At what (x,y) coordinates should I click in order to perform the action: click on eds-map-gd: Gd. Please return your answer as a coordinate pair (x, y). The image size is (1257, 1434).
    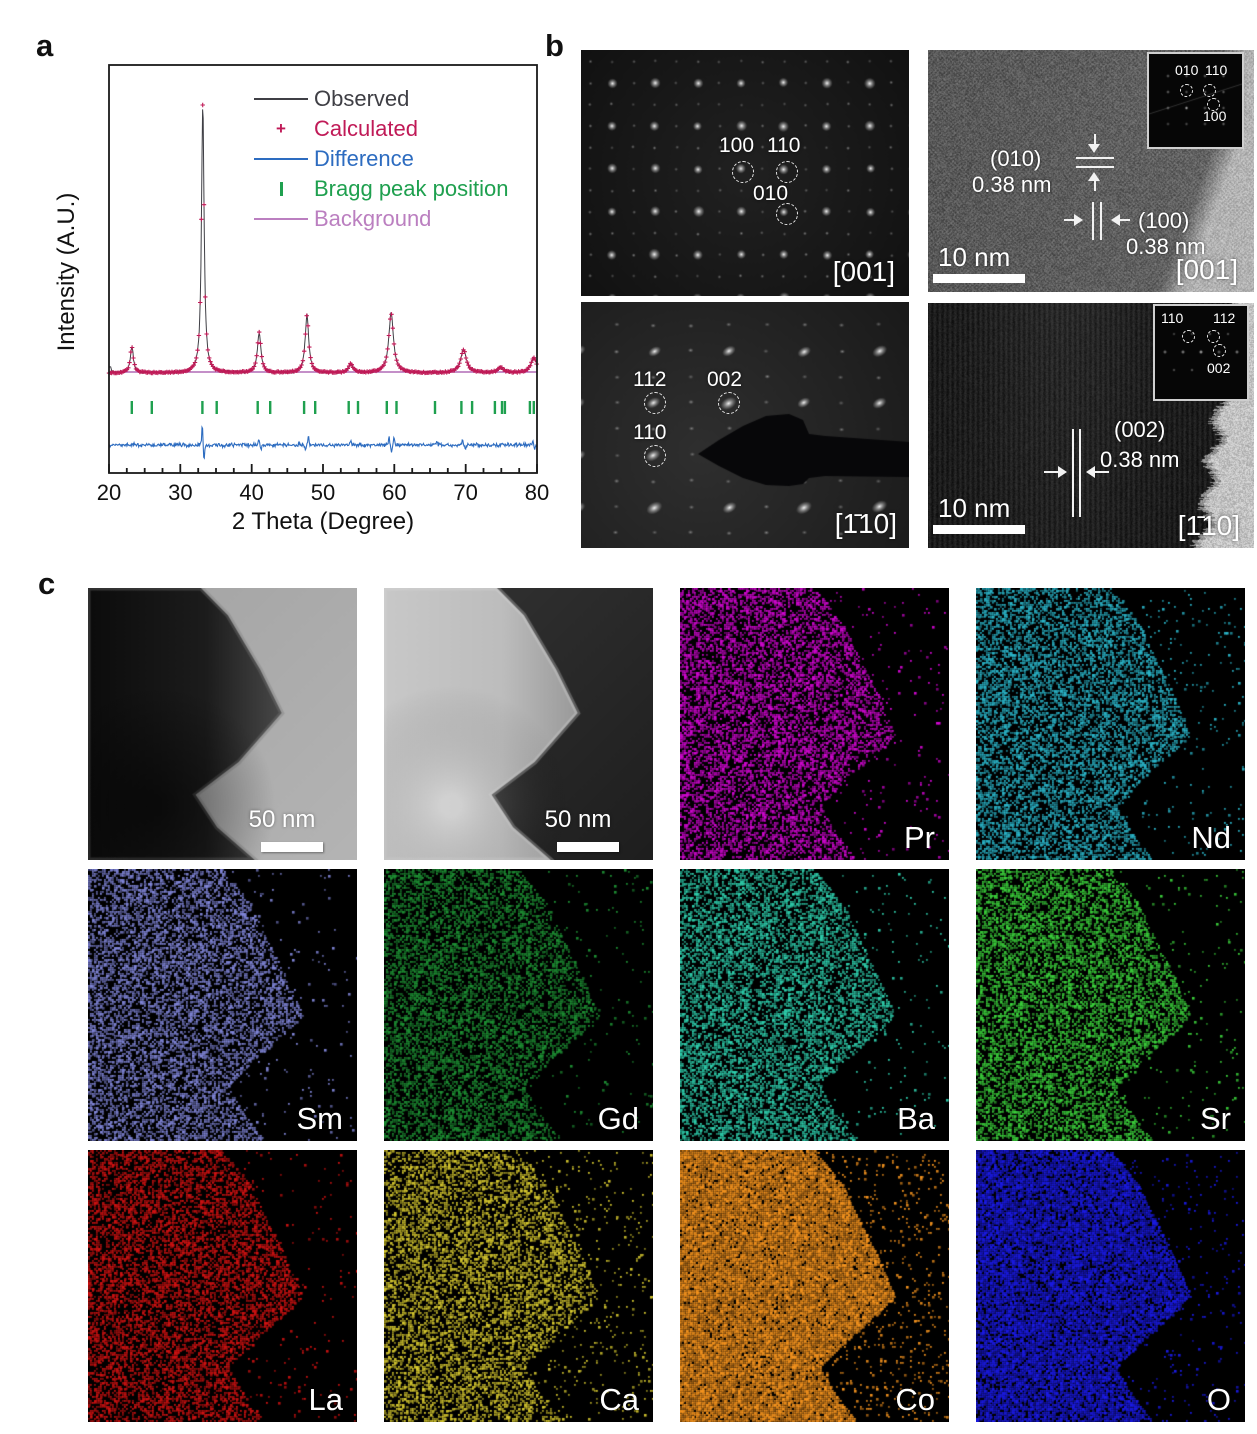
    Looking at the image, I should click on (518, 1005).